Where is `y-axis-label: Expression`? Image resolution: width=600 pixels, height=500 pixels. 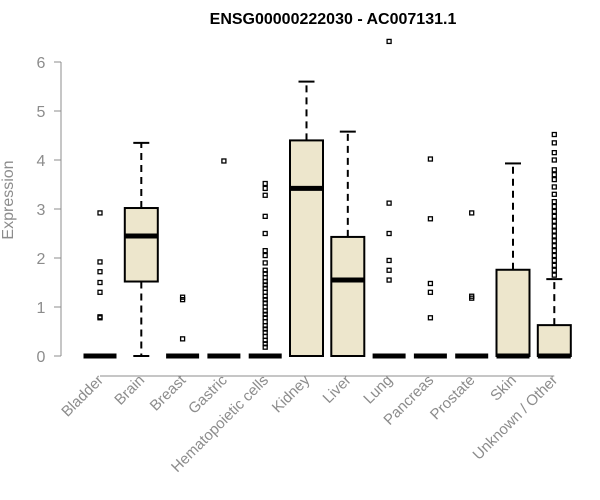 y-axis-label: Expression is located at coordinates (8, 199).